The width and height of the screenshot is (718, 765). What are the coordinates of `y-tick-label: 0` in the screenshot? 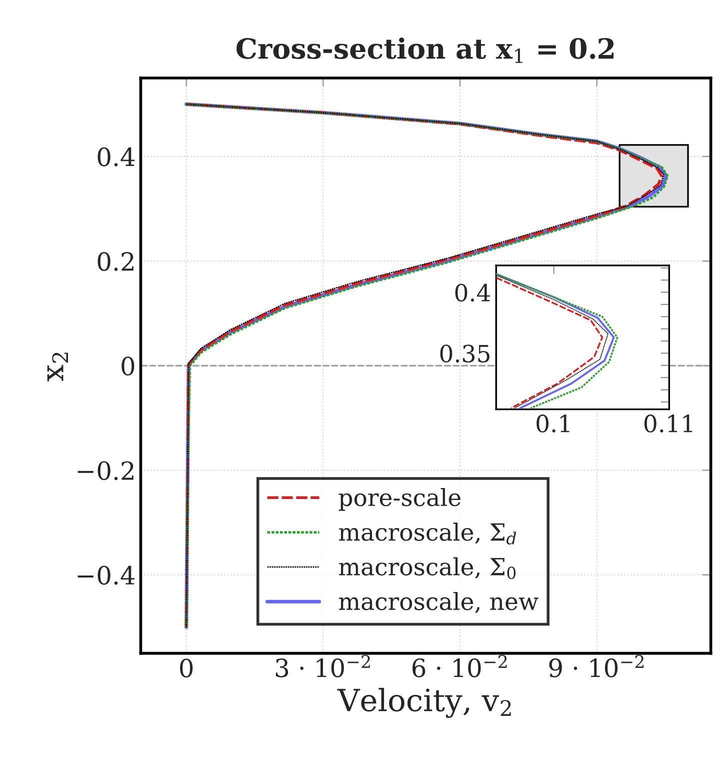 It's located at (128, 366).